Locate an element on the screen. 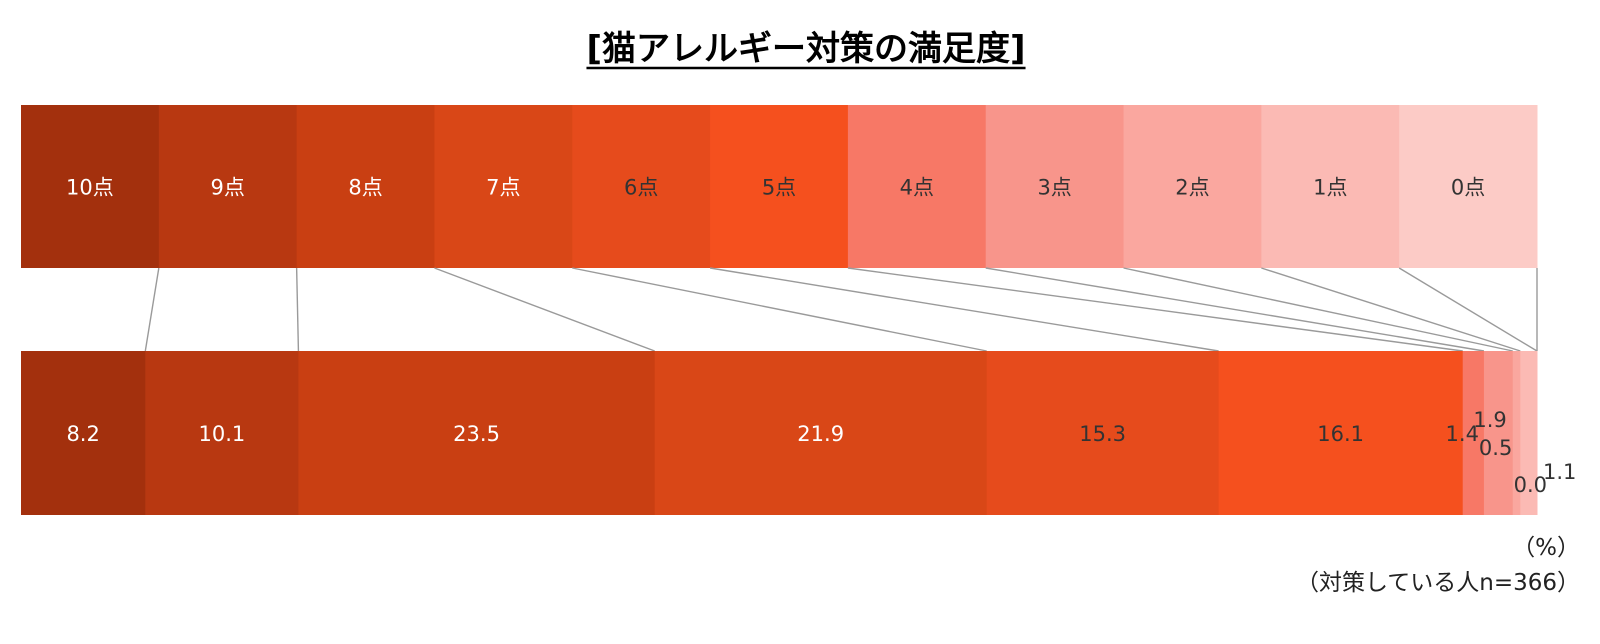 The width and height of the screenshot is (1600, 644). legend-cell-label: 5点 is located at coordinates (779, 188).